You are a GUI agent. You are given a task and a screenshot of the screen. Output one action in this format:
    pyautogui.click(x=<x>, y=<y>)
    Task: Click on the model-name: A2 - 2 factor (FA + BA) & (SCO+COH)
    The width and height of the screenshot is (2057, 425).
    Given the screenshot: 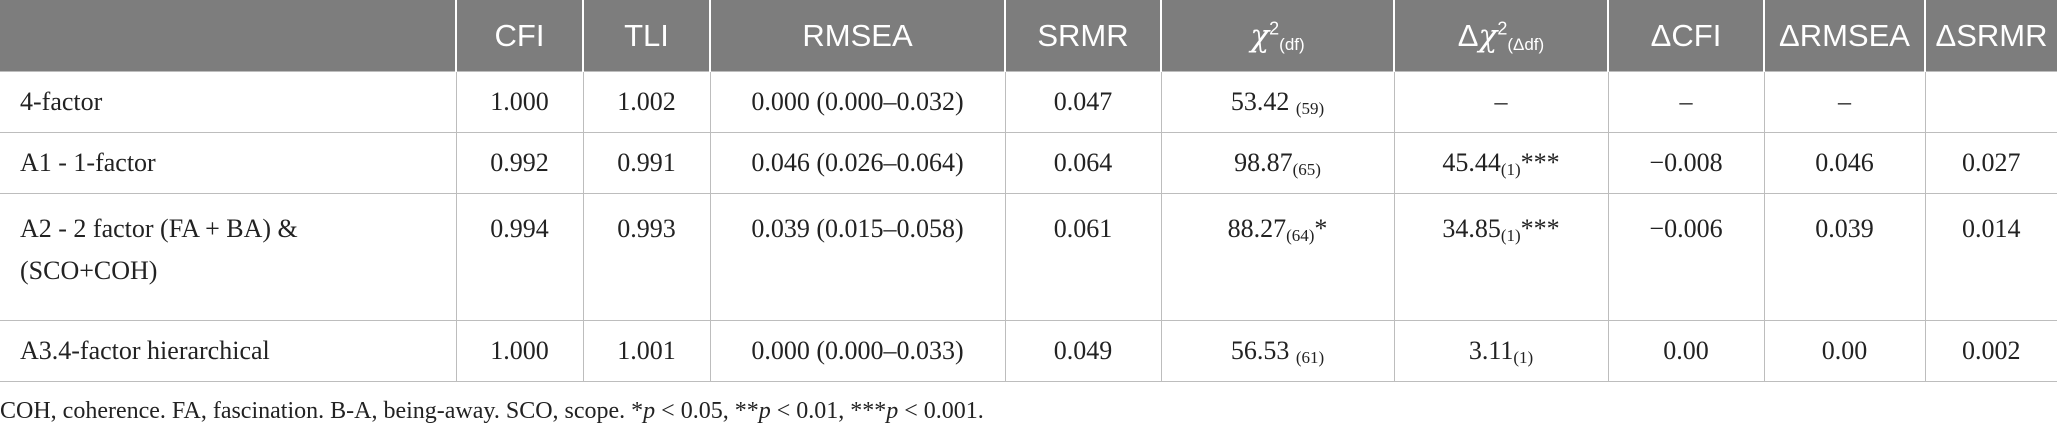 What is the action you would take?
    pyautogui.click(x=228, y=257)
    